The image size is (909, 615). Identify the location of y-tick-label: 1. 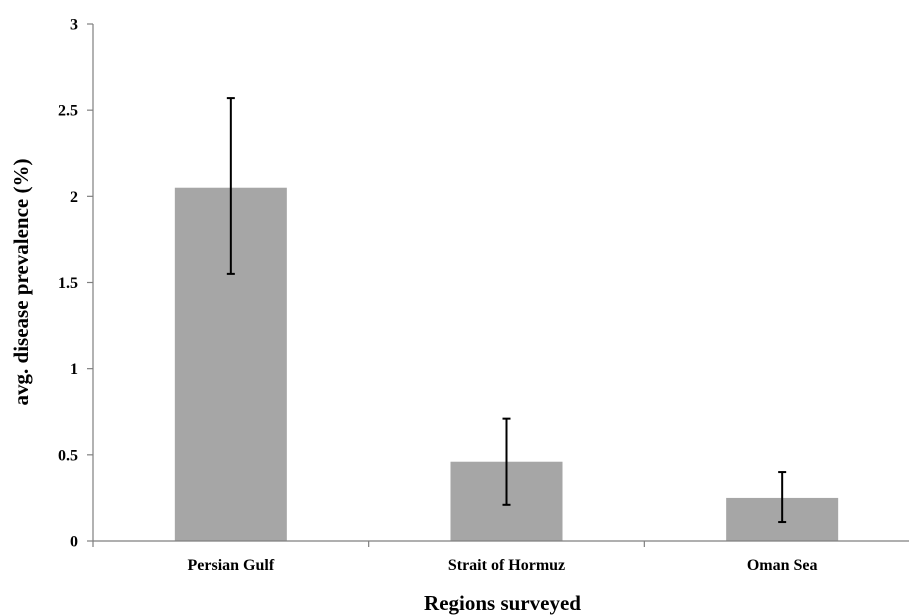
(74, 369).